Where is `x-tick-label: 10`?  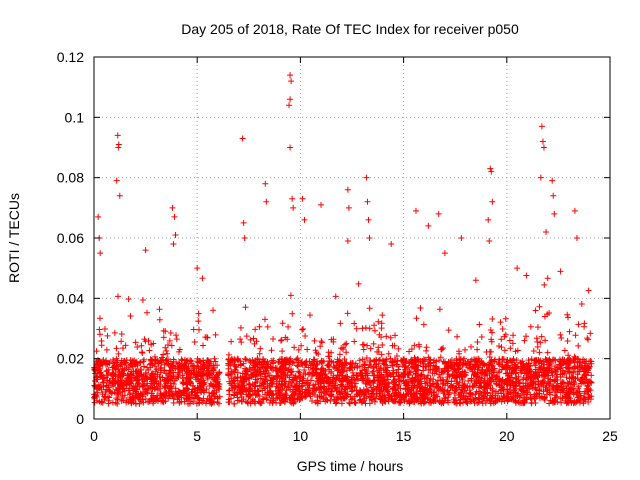
x-tick-label: 10 is located at coordinates (301, 436).